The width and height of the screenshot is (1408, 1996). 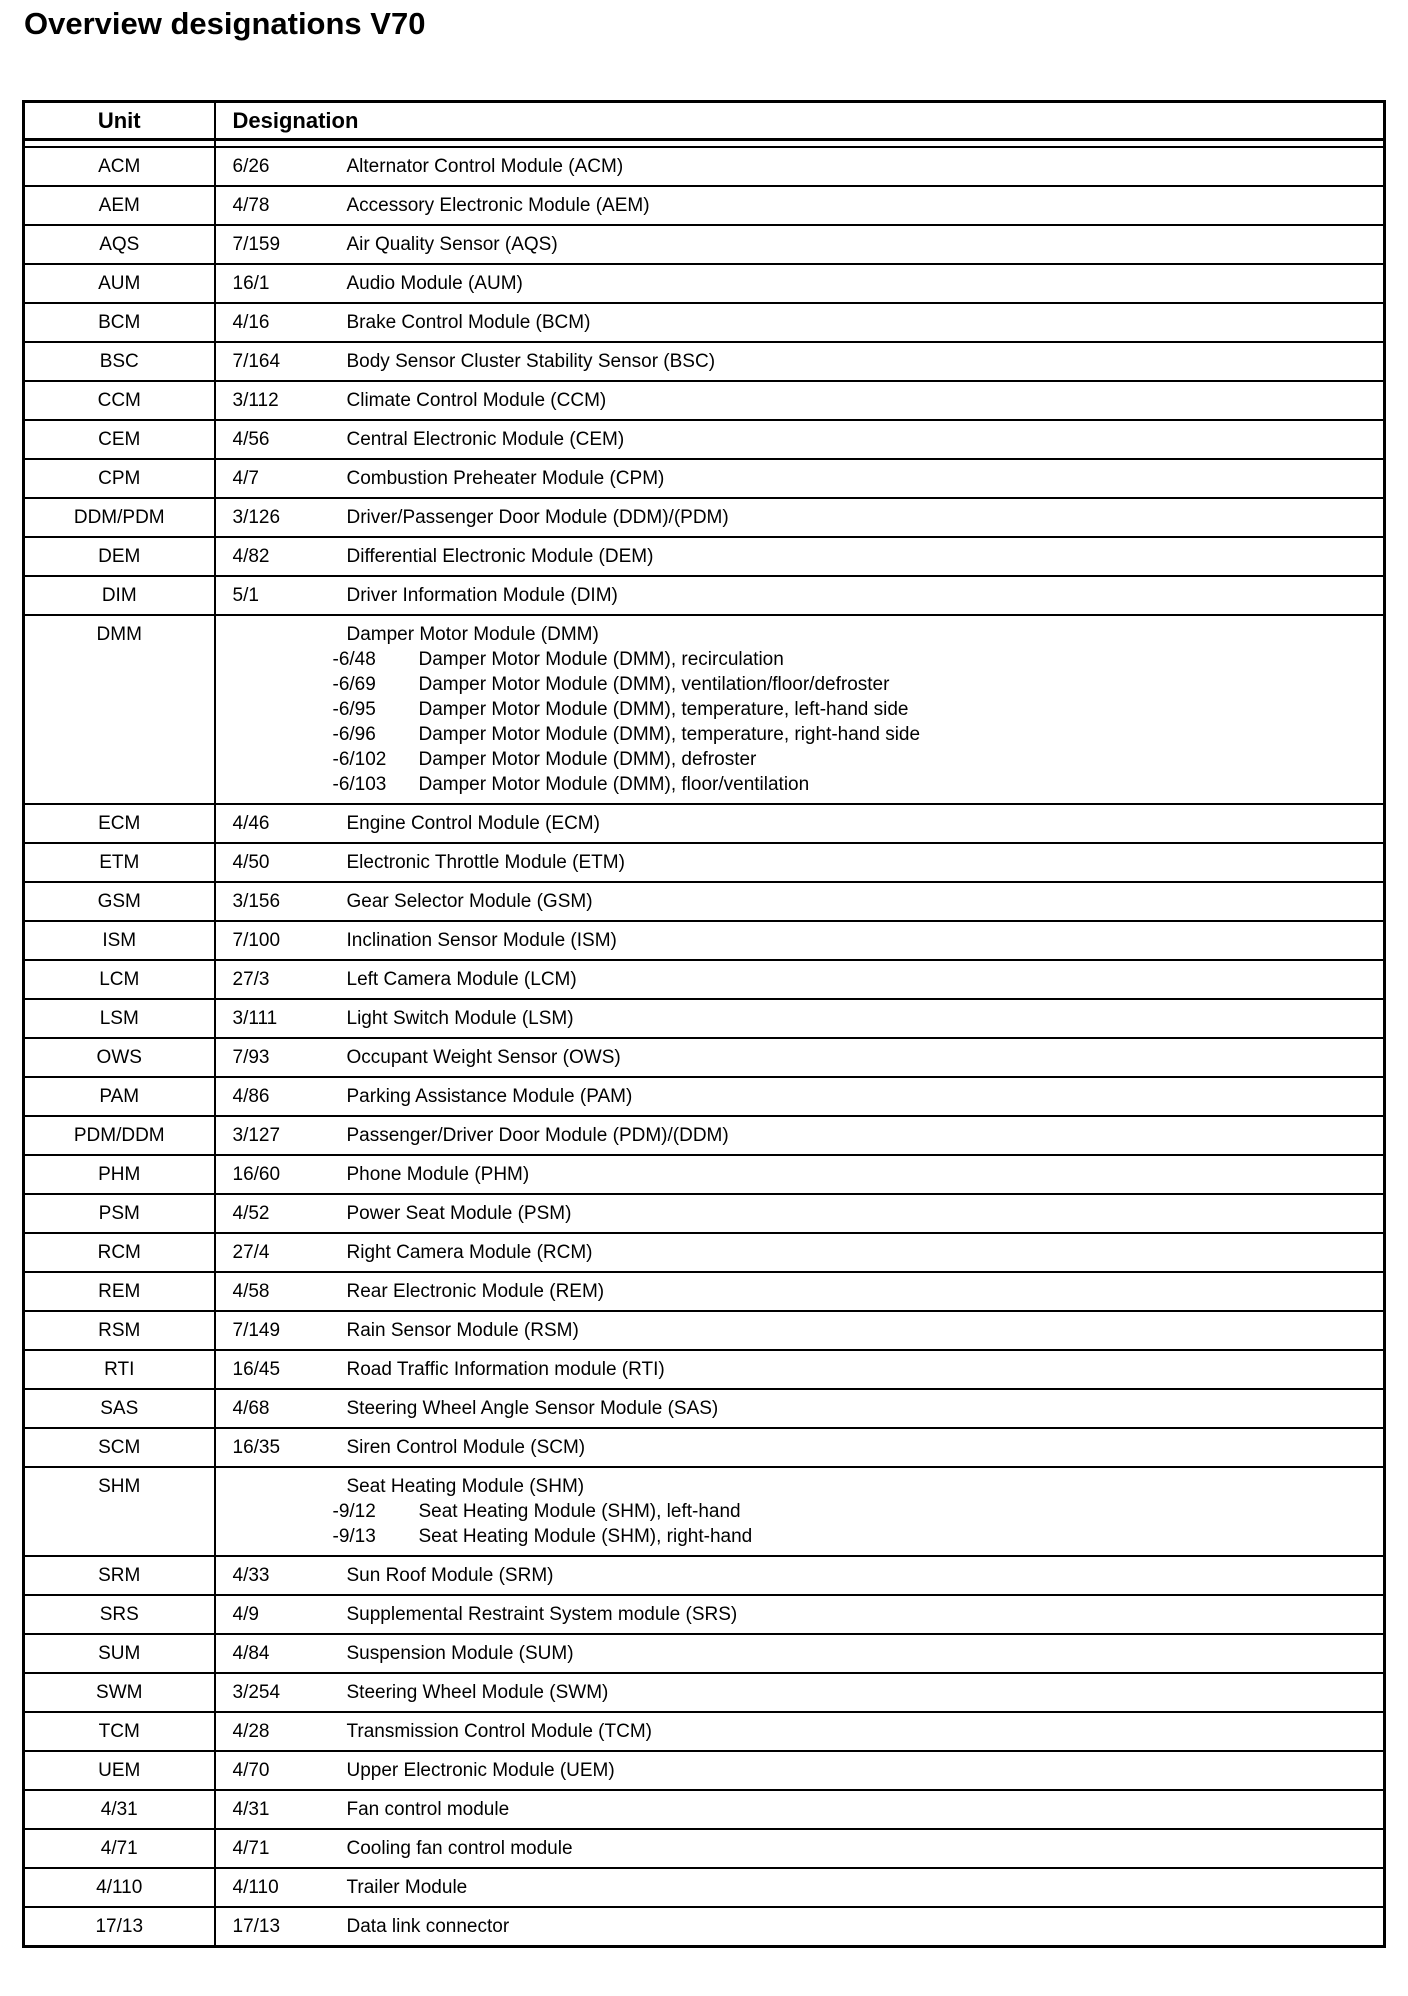 I want to click on component-code: 4/70, so click(x=251, y=1770).